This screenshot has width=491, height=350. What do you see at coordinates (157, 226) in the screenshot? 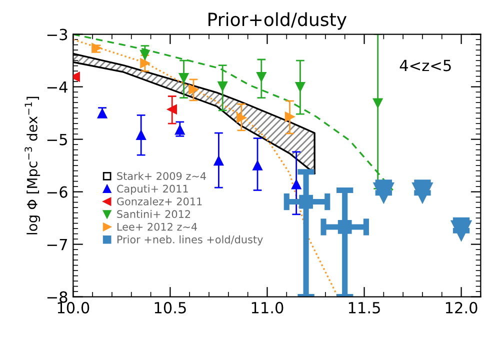
I see `legend-label: Lee+ 2012 z~4` at bounding box center [157, 226].